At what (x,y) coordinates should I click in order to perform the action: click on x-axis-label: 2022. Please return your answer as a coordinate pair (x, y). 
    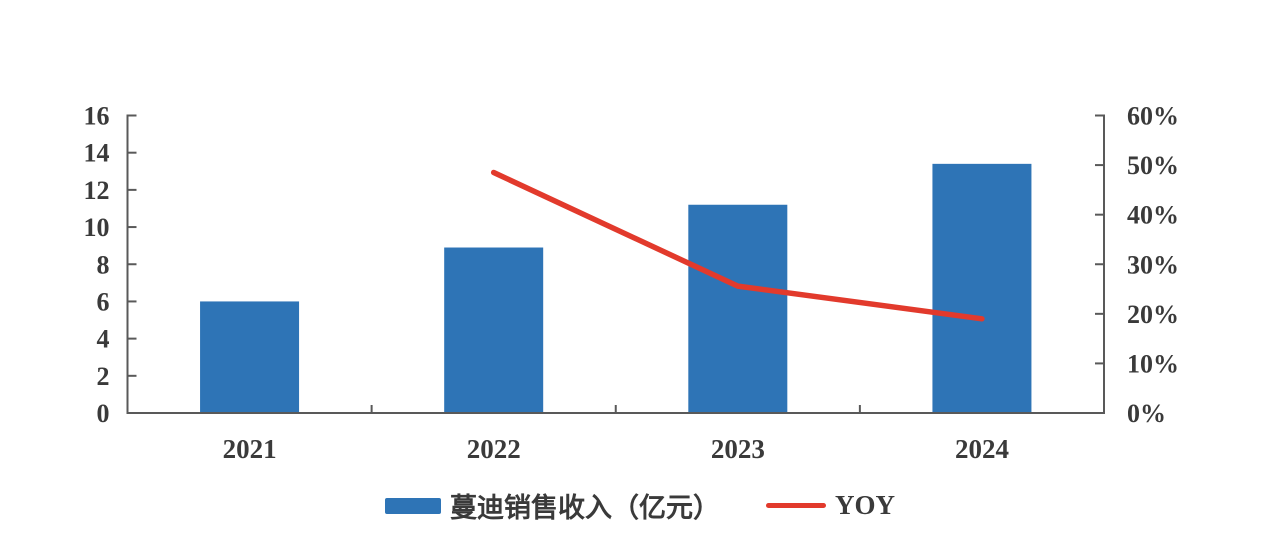
    Looking at the image, I should click on (494, 449).